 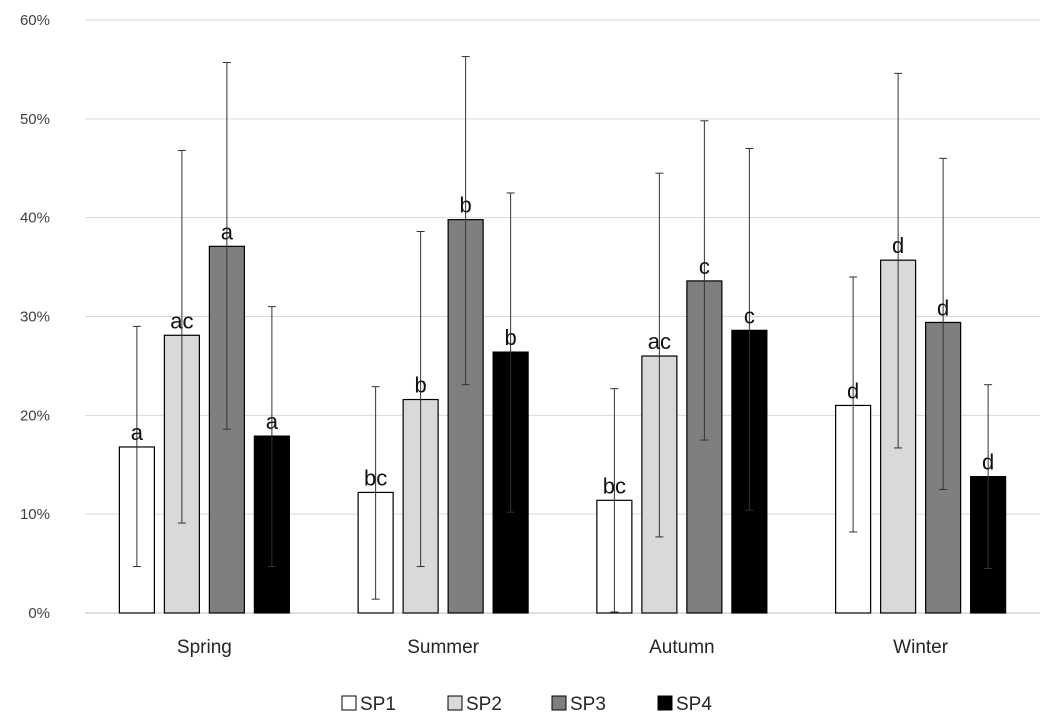 What do you see at coordinates (921, 647) in the screenshot?
I see `x-category-label: Winter` at bounding box center [921, 647].